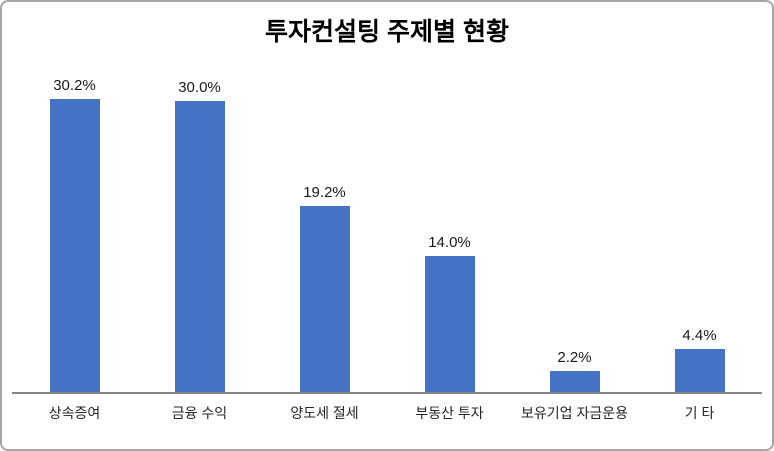  Describe the element at coordinates (74, 412) in the screenshot. I see `x-axis-label: 상속증여` at that location.